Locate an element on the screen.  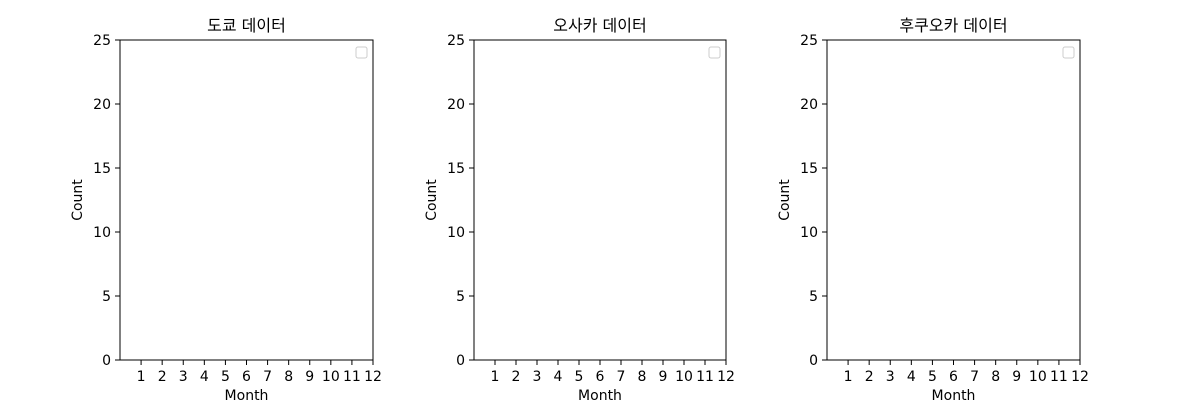
chart-title: 도쿄 데이터 is located at coordinates (246, 25).